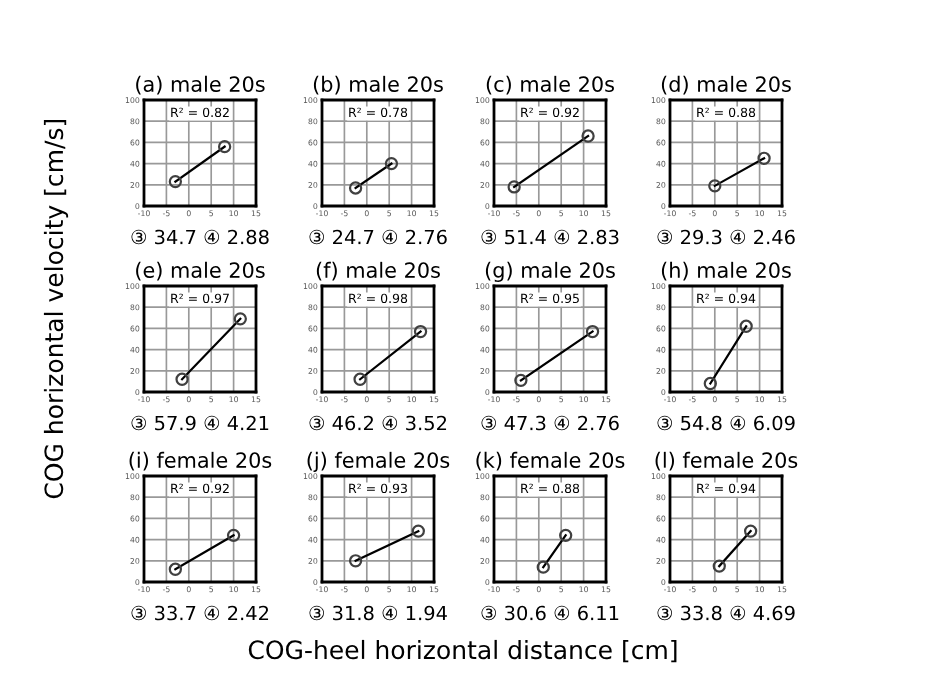  What do you see at coordinates (550, 461) in the screenshot?
I see `chart-title: (k) female 20s` at bounding box center [550, 461].